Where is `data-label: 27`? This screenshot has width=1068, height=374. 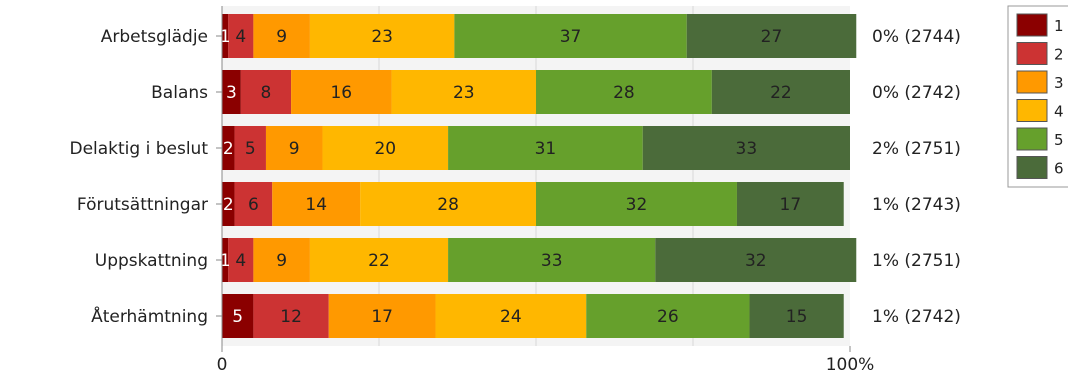 data-label: 27 is located at coordinates (772, 37).